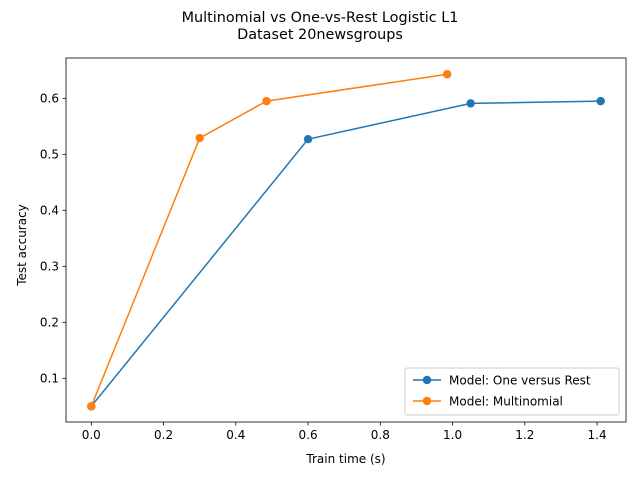 The width and height of the screenshot is (640, 480). I want to click on legend-label-2: Model: Multinomial, so click(506, 401).